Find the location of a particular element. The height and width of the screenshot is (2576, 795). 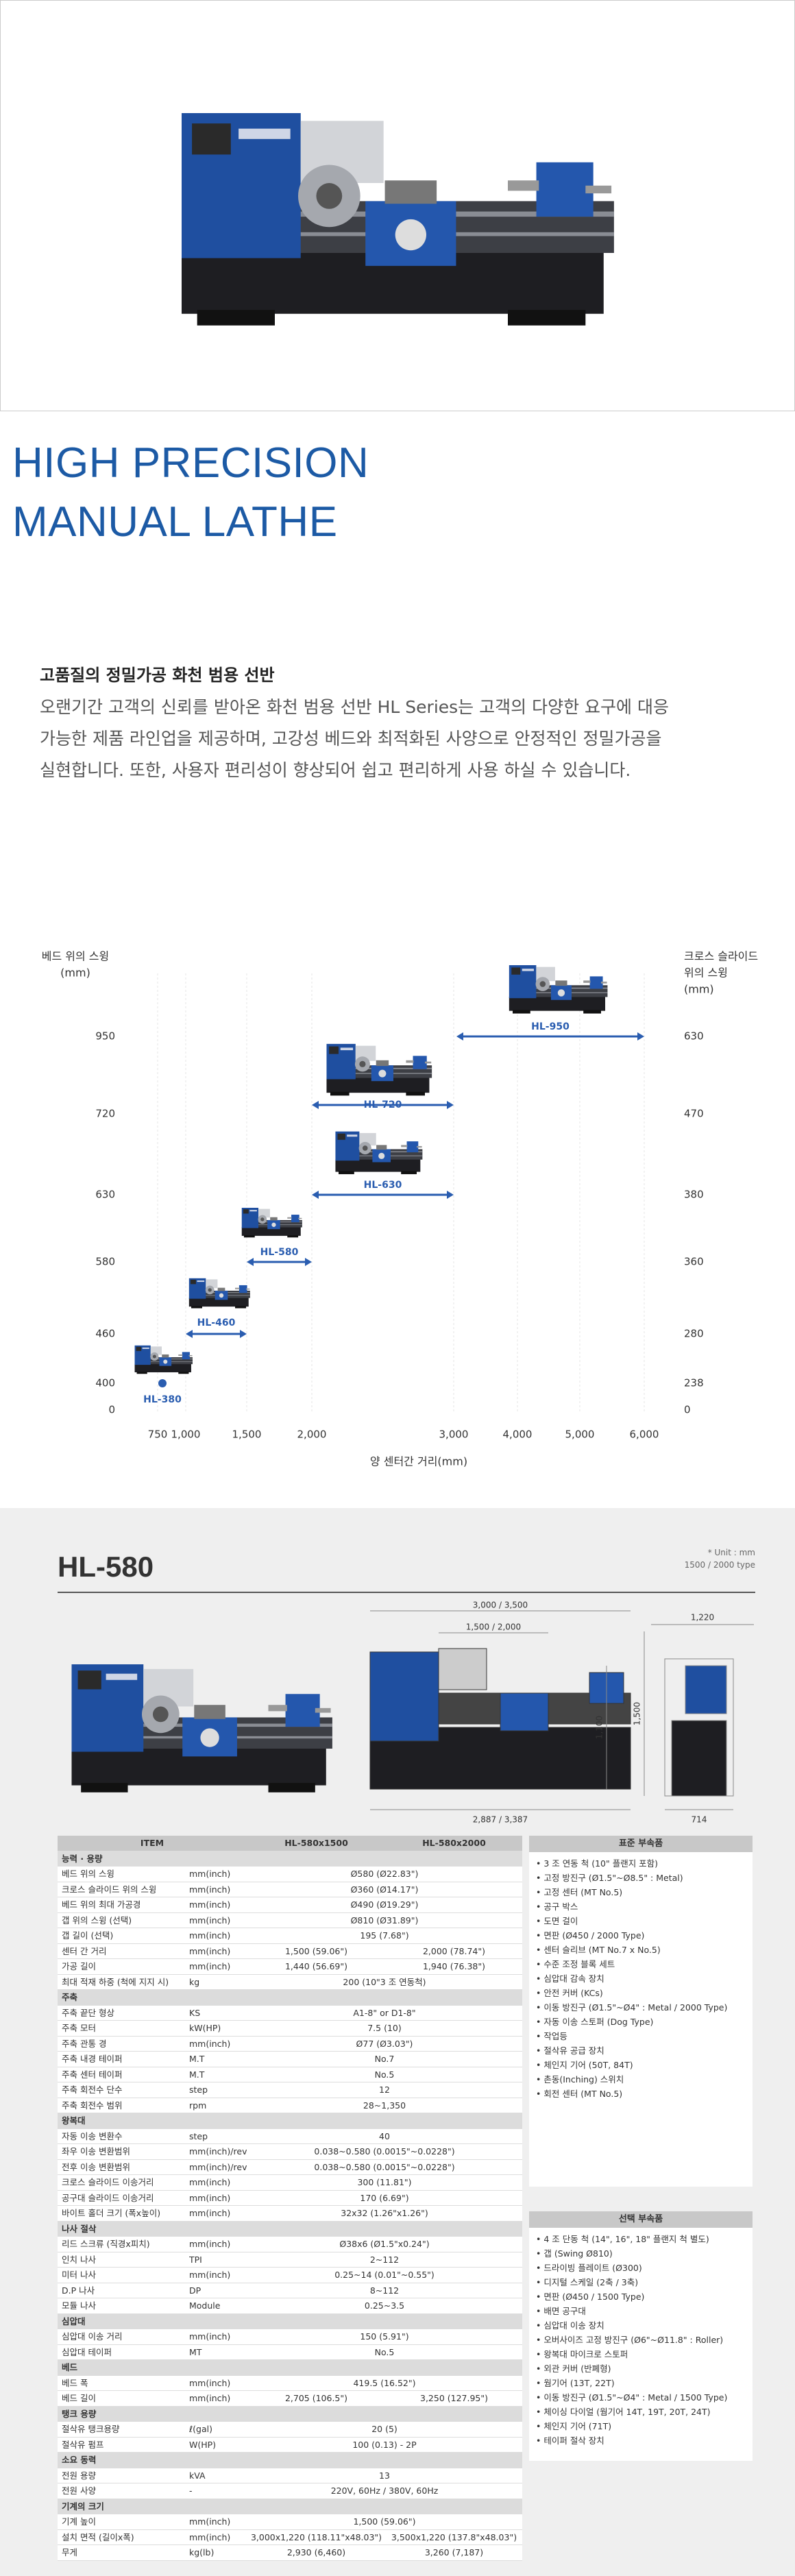

table-cell: 리드 스크류 (직경x피치) is located at coordinates (106, 2244).